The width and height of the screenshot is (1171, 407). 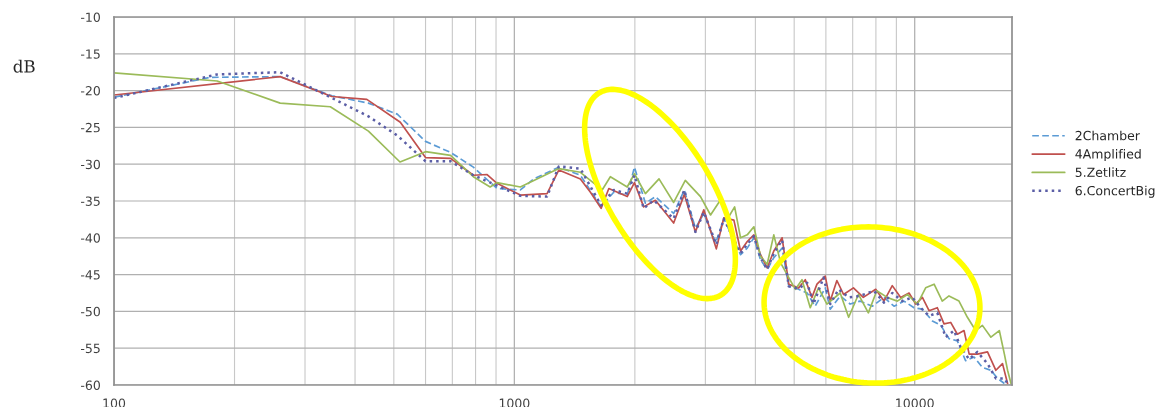 I want to click on y-tick-label: -55, so click(x=90, y=348).